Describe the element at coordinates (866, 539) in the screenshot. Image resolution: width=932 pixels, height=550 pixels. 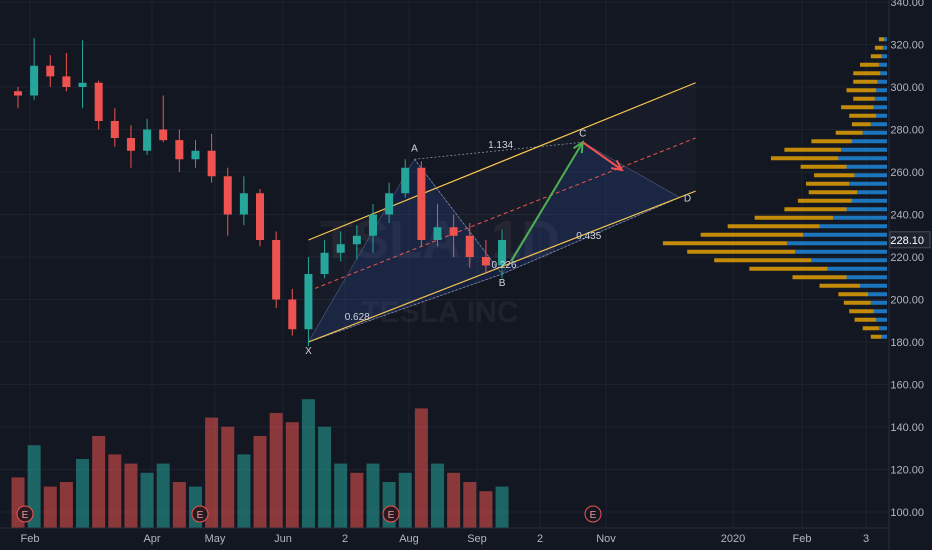
I see `time-tick-label: 3` at that location.